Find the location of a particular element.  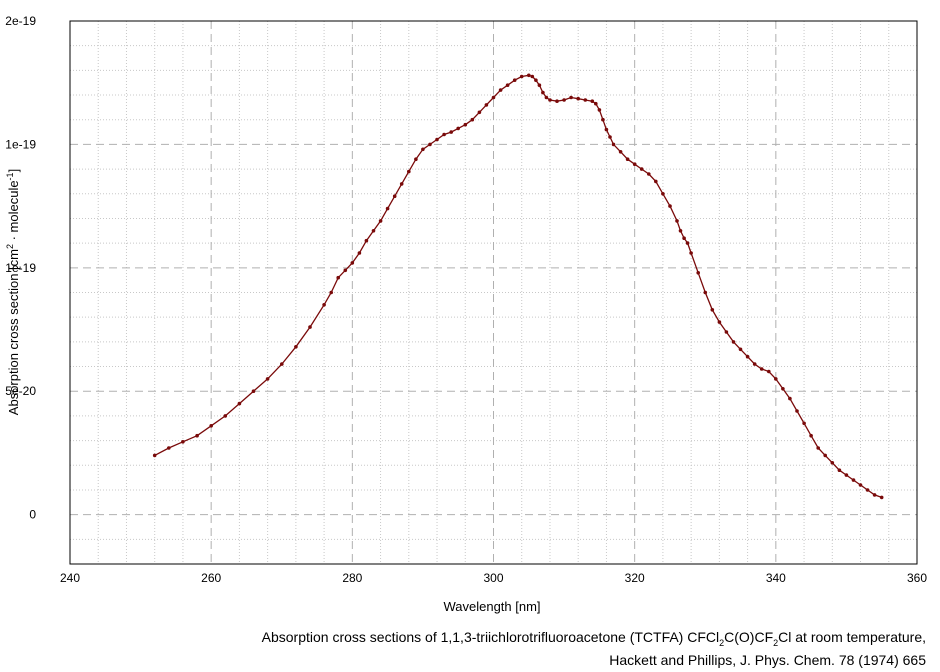

y-axis-title-sup: 2 is located at coordinates (10, 246).